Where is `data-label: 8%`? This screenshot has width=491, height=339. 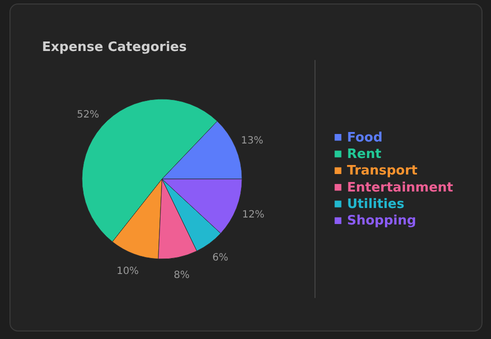
data-label: 8% is located at coordinates (182, 276).